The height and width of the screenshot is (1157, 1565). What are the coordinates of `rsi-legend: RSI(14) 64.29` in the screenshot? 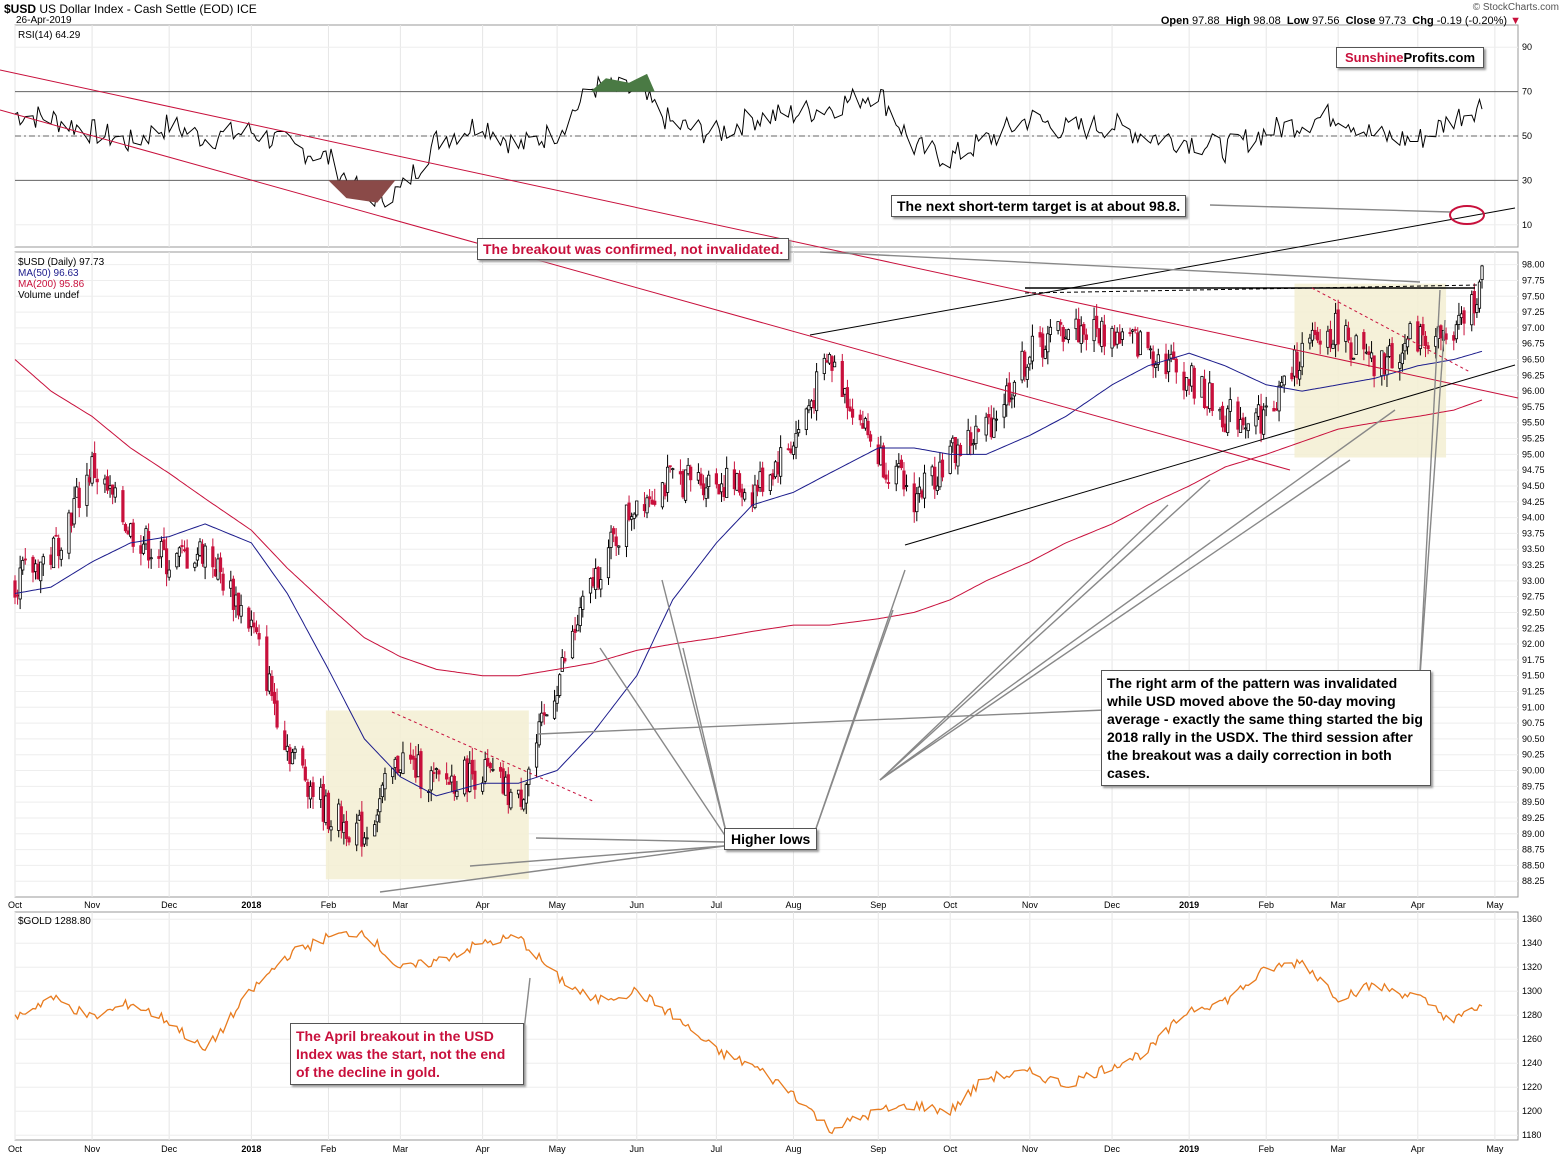 It's located at (49, 35).